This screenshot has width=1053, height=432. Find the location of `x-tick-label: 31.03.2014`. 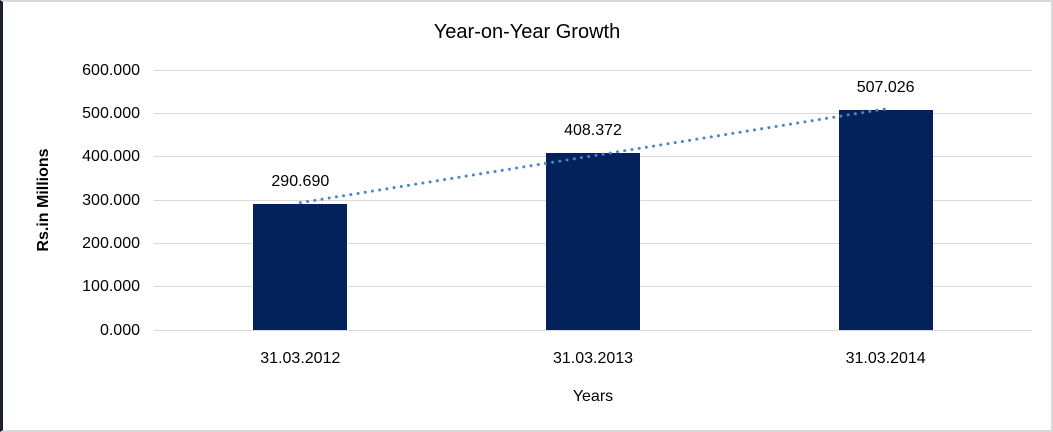

x-tick-label: 31.03.2014 is located at coordinates (885, 358).